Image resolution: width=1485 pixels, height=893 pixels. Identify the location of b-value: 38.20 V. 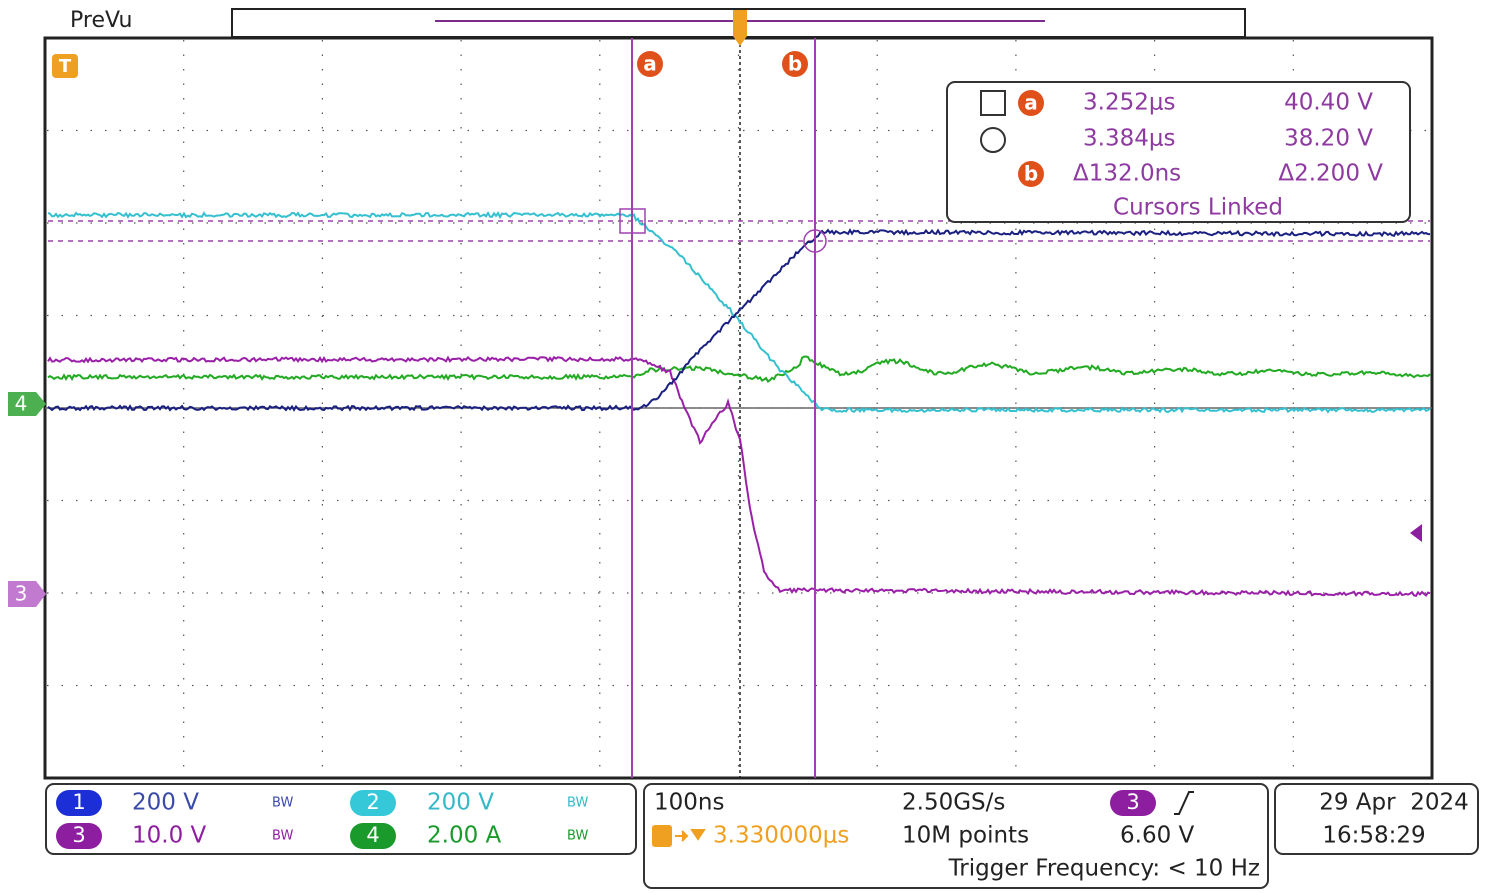
(1328, 139).